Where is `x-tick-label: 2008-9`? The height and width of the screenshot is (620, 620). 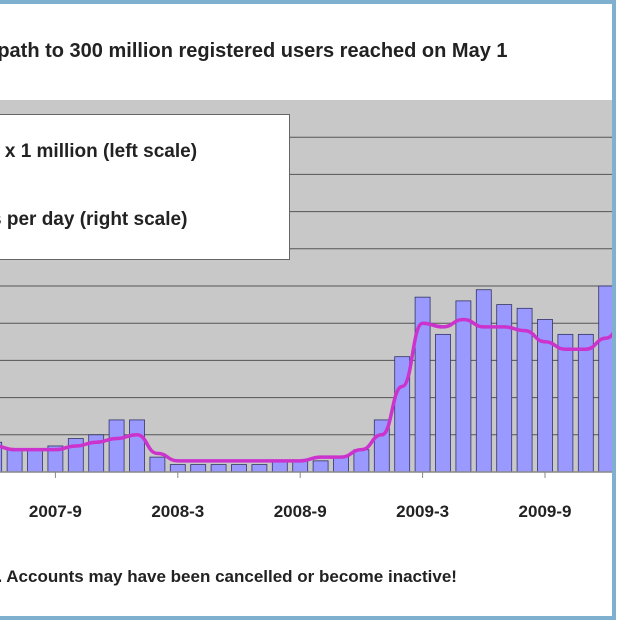 x-tick-label: 2008-9 is located at coordinates (300, 511).